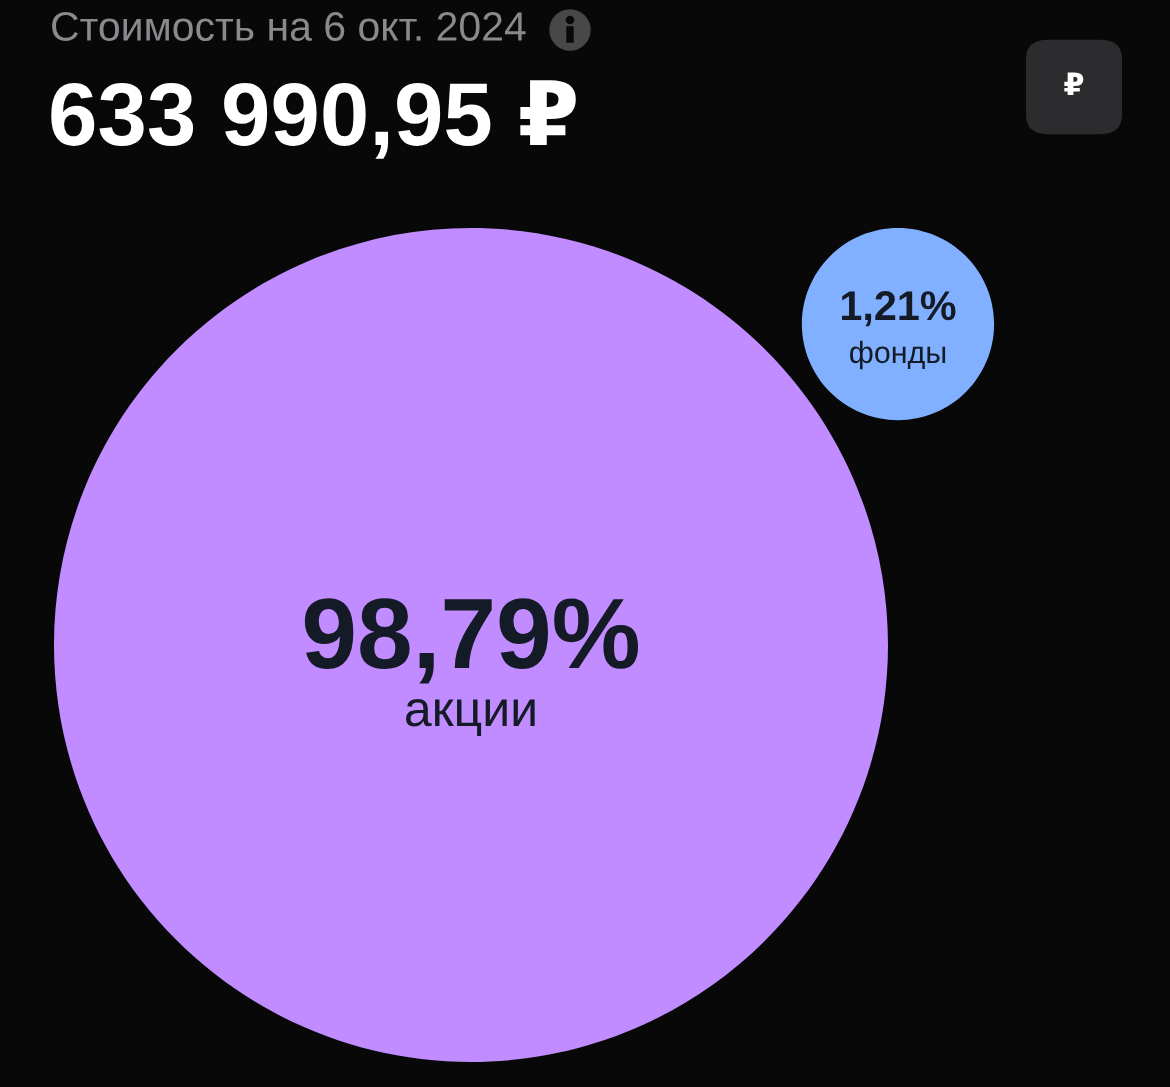 Image resolution: width=1170 pixels, height=1087 pixels. Describe the element at coordinates (471, 641) in the screenshot. I see `data-label: 98,79%` at that location.